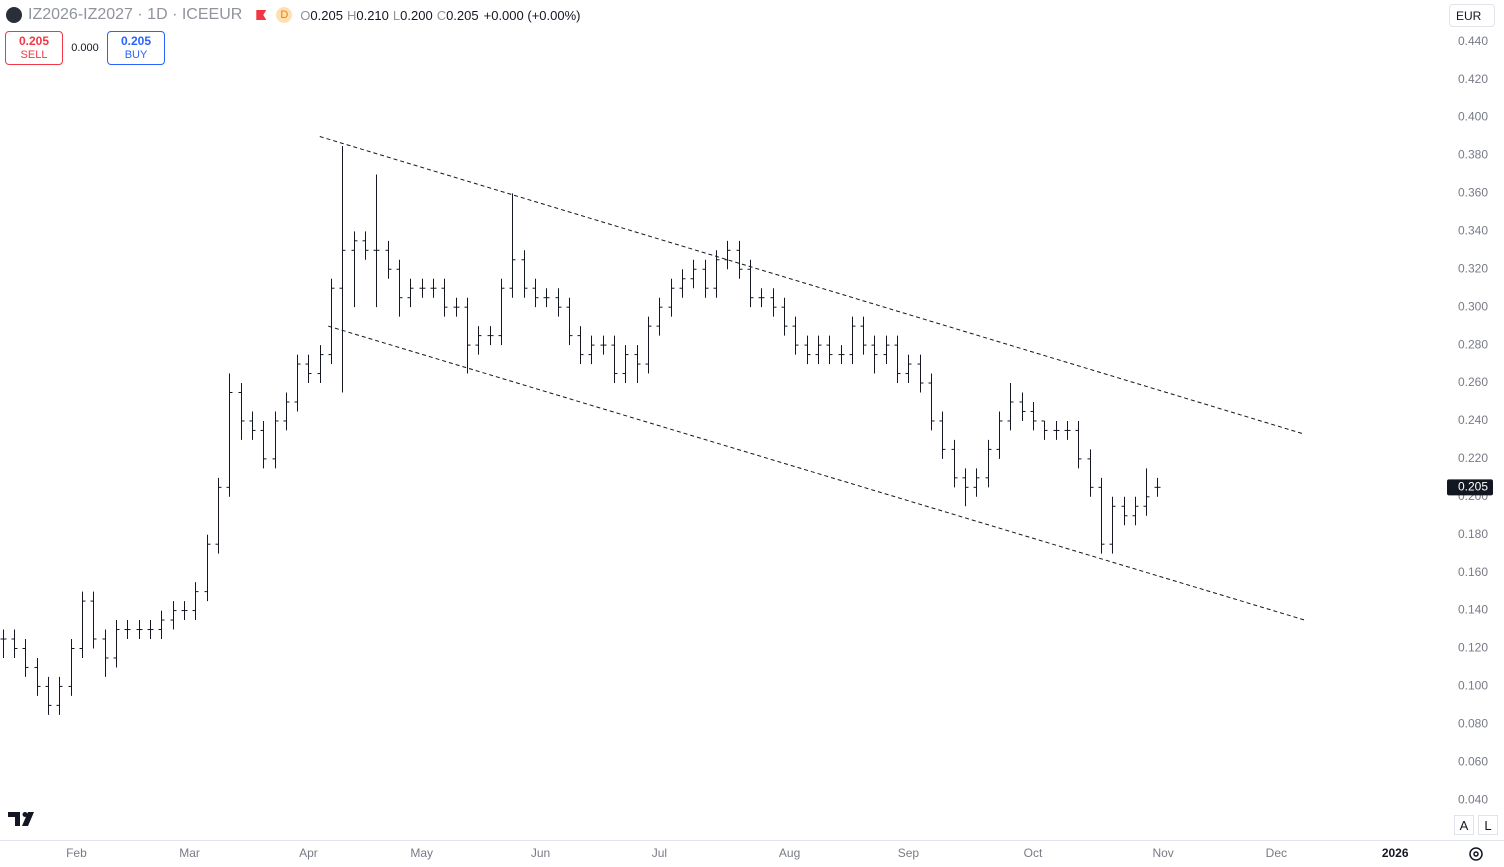  Describe the element at coordinates (1473, 572) in the screenshot. I see `y-tick-label: 0.160` at that location.